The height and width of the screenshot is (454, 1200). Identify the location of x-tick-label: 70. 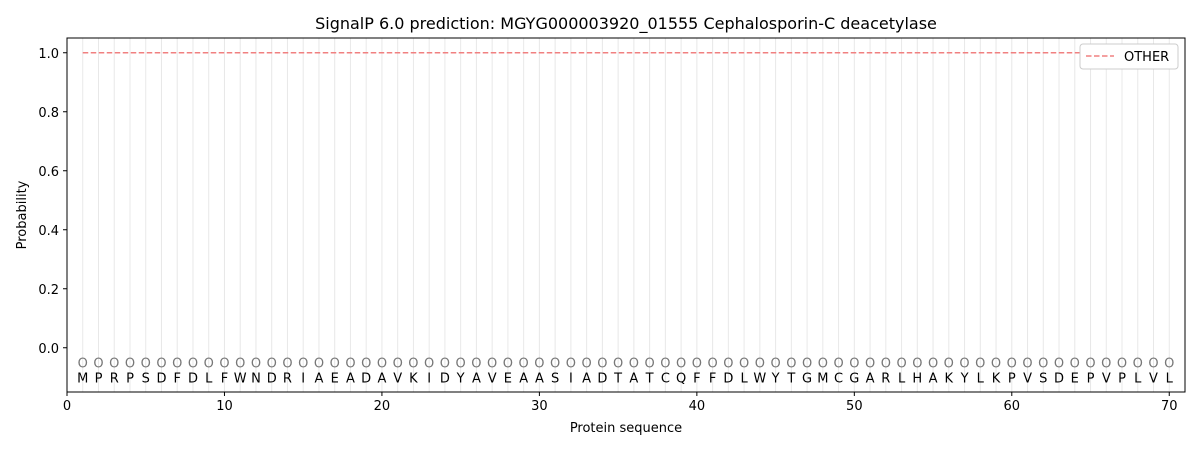
(1169, 406).